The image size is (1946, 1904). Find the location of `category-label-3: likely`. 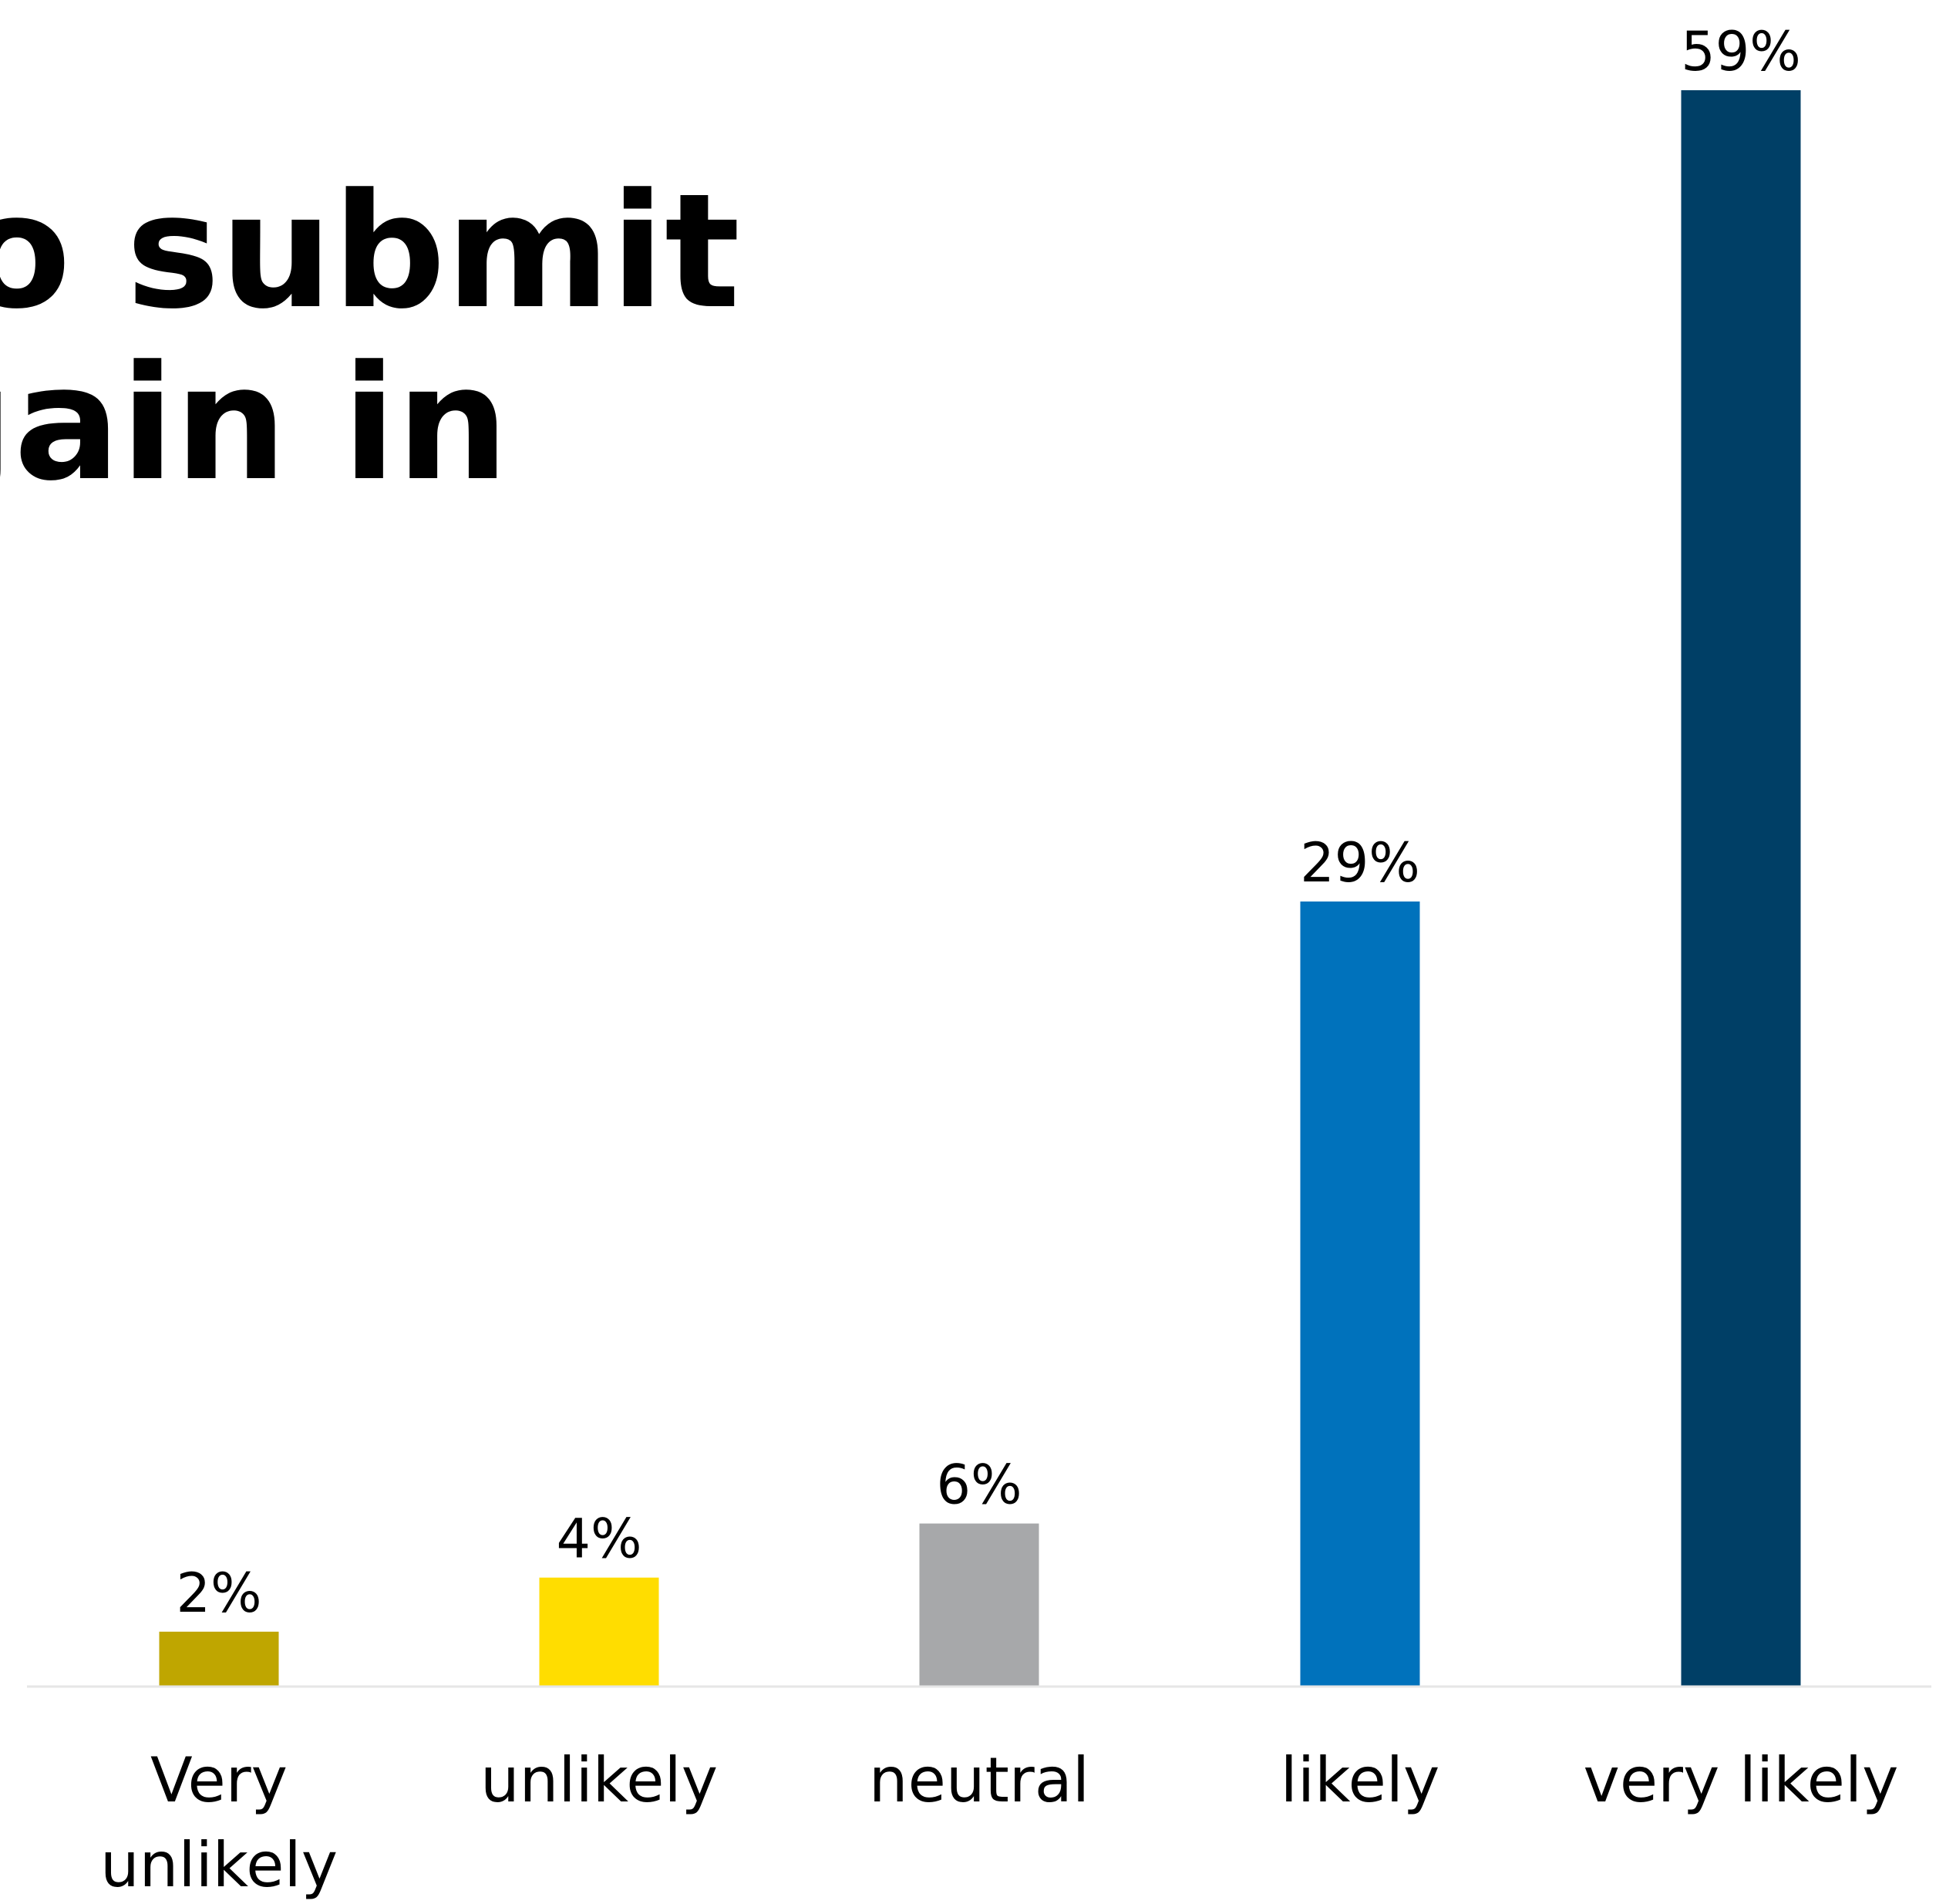

category-label-3: likely is located at coordinates (1360, 1780).